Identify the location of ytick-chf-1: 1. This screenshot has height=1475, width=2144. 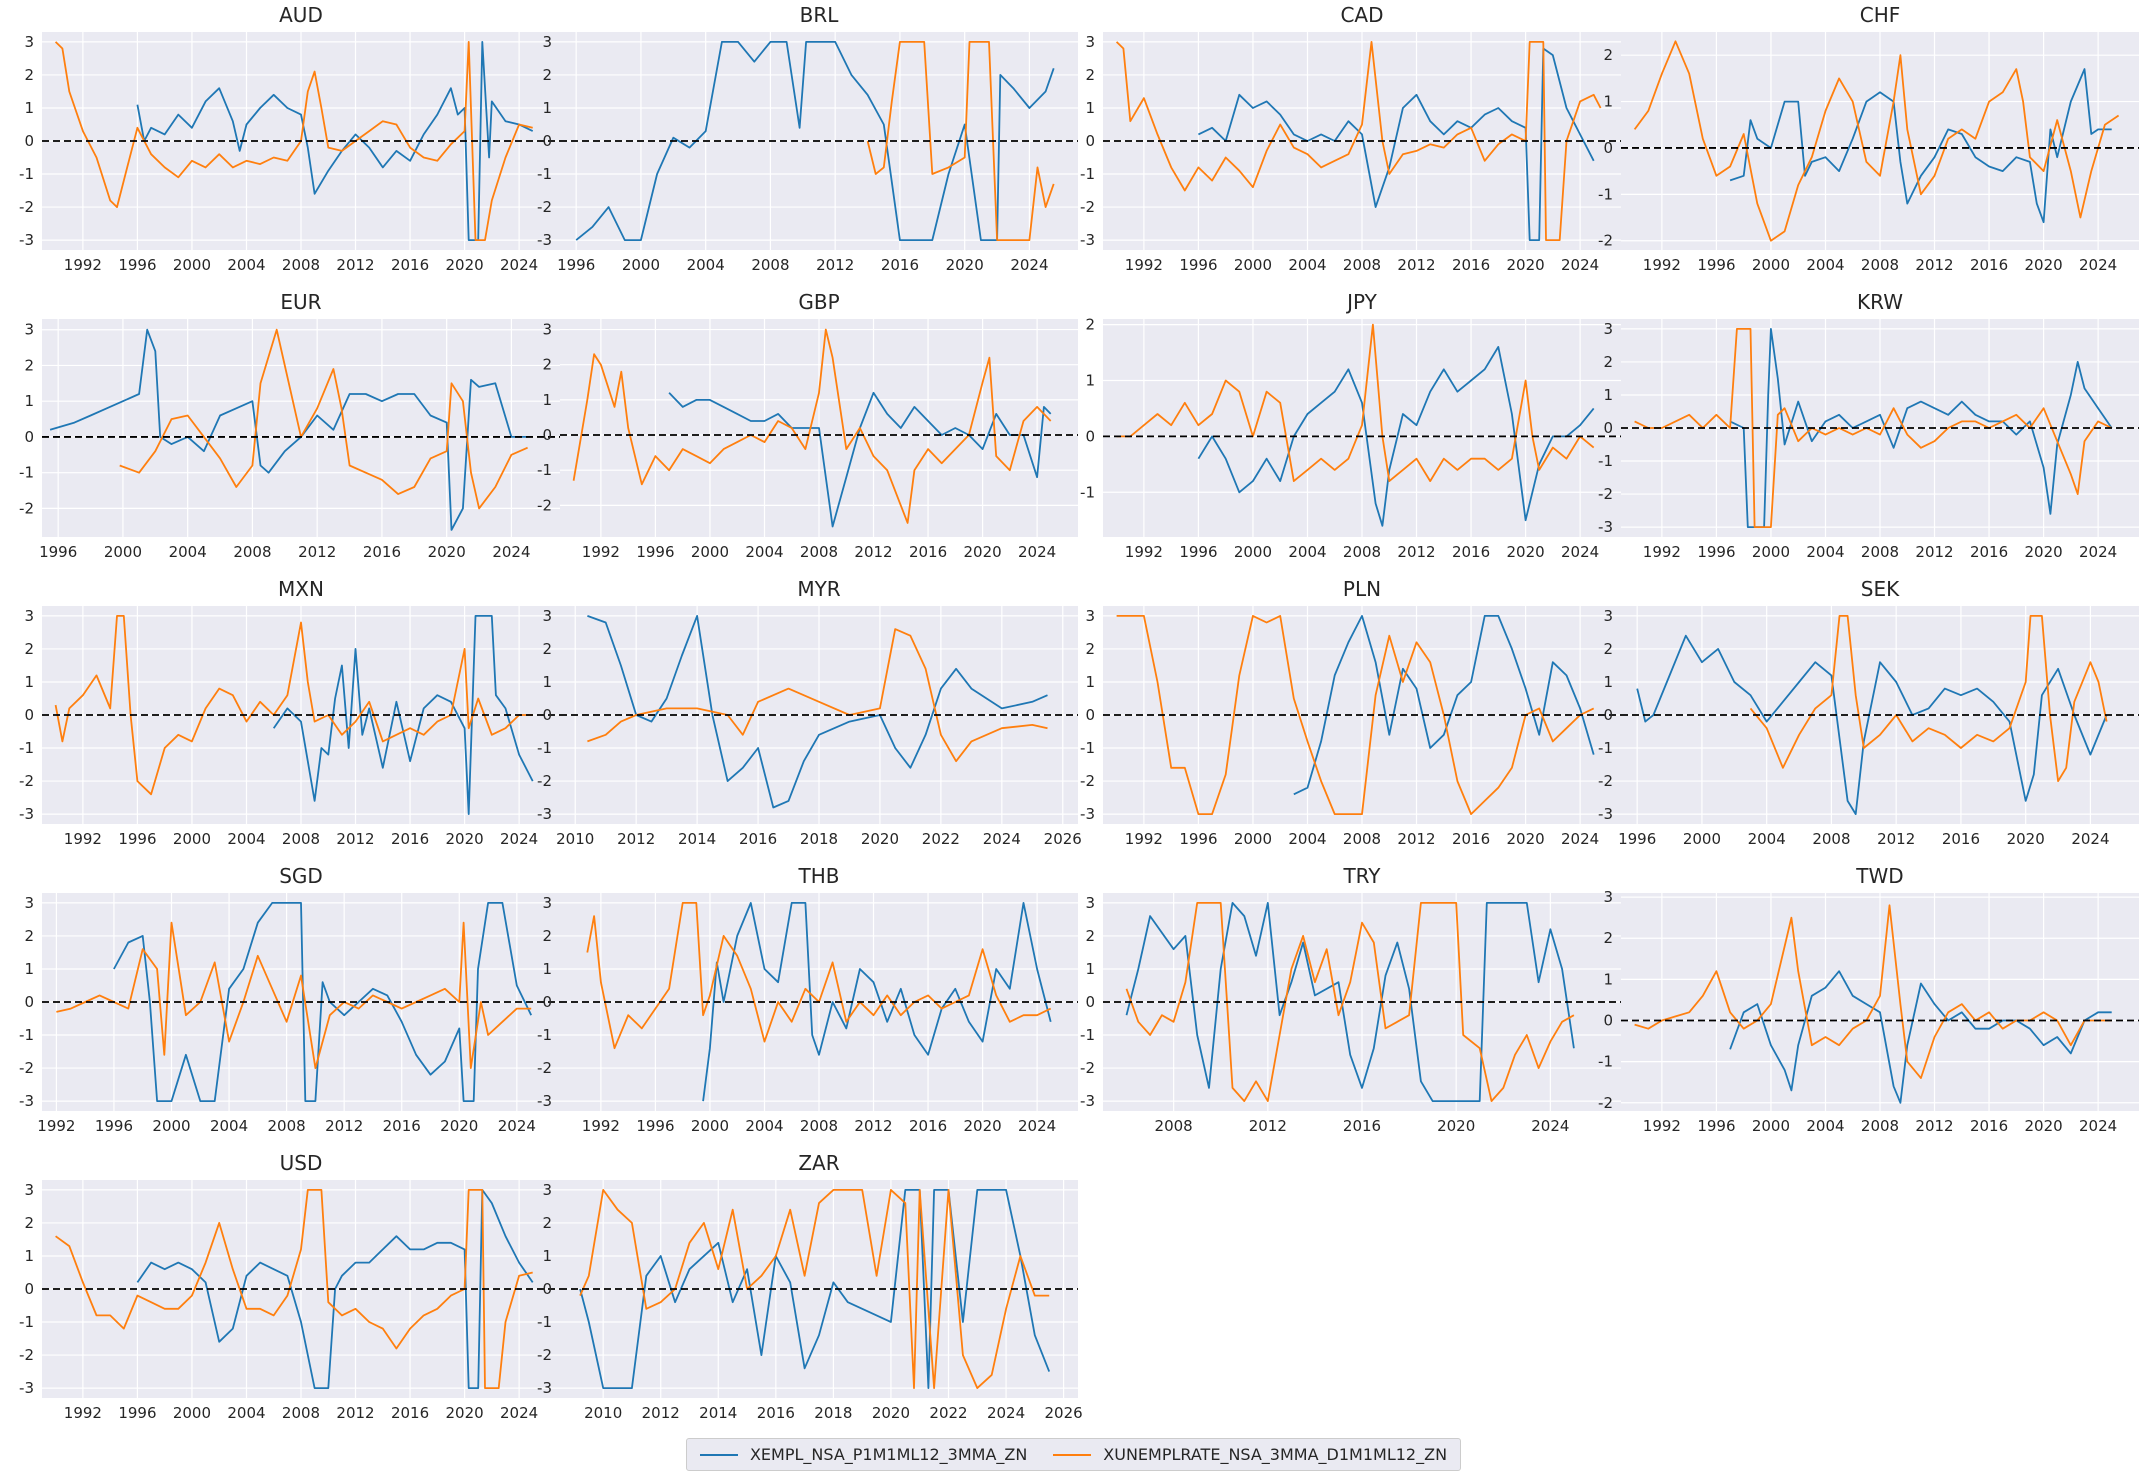
(1608, 102).